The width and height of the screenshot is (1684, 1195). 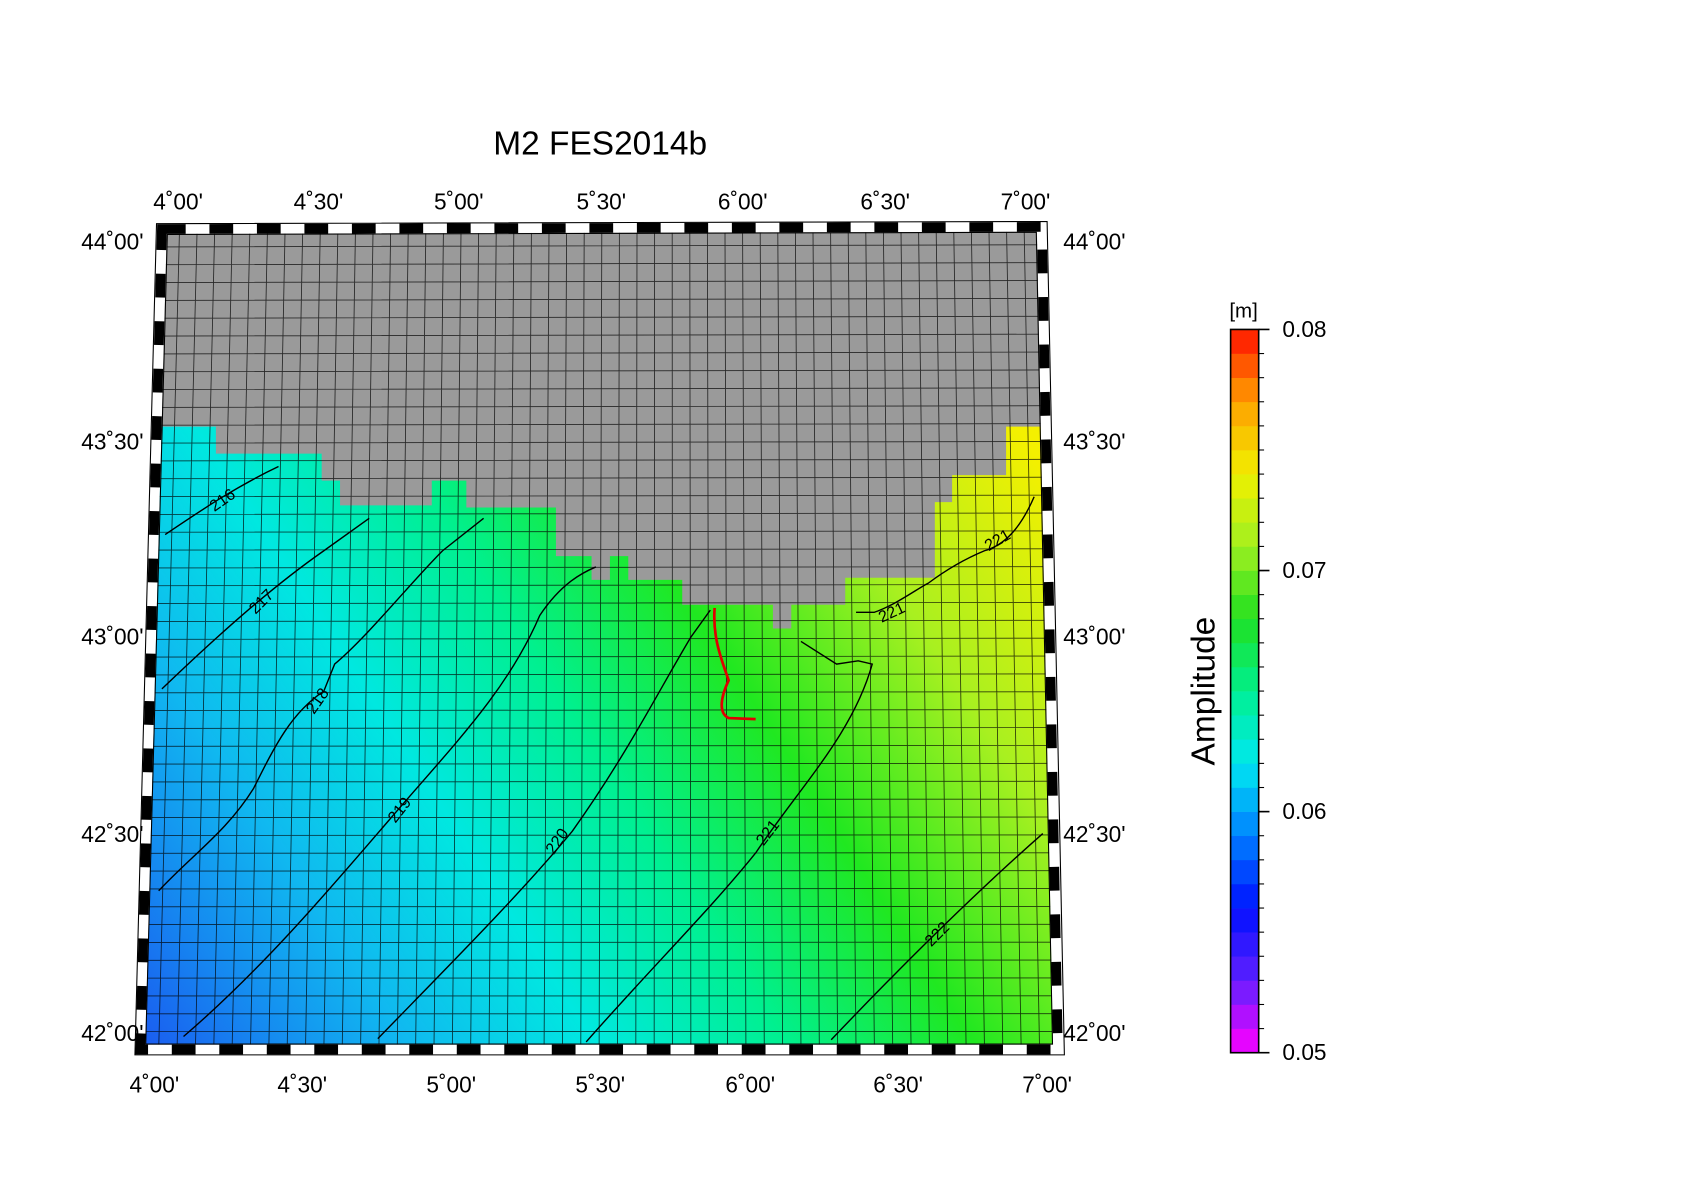 What do you see at coordinates (1243, 311) in the screenshot?
I see `colorbar-unit: [m]` at bounding box center [1243, 311].